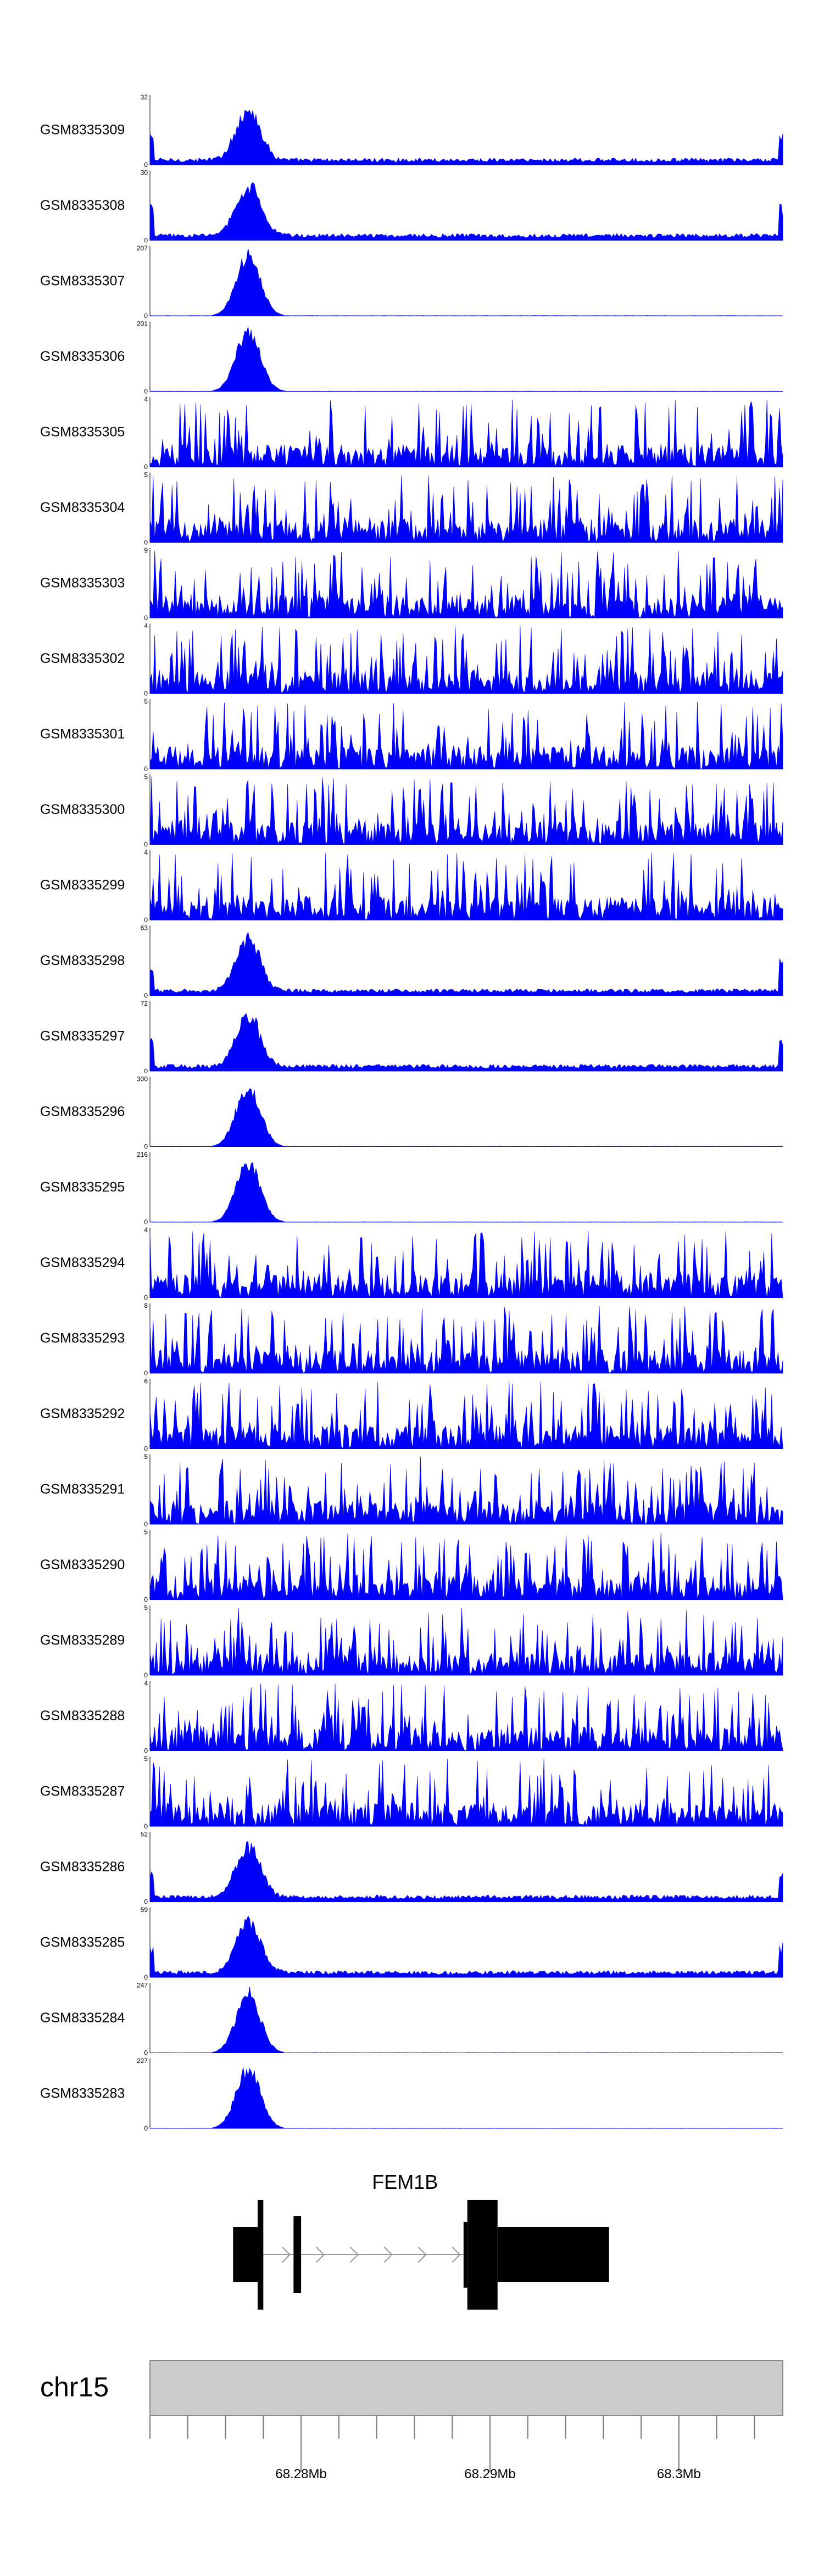 This screenshot has height=2576, width=824. Describe the element at coordinates (83, 809) in the screenshot. I see `track-label: GSM8335300` at that location.